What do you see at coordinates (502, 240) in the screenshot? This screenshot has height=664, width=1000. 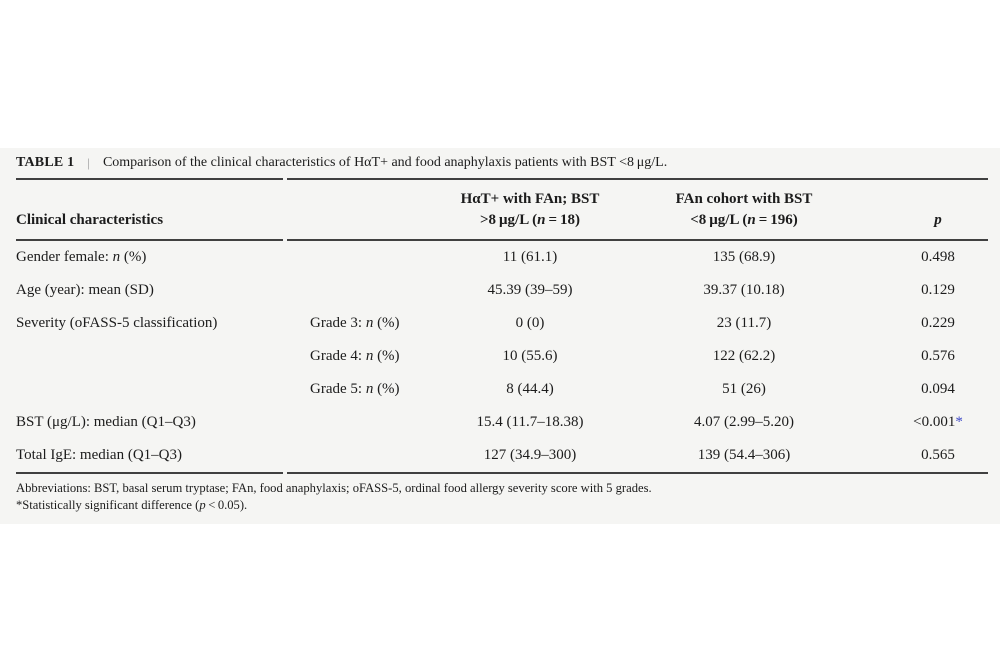 I see `header-rule` at bounding box center [502, 240].